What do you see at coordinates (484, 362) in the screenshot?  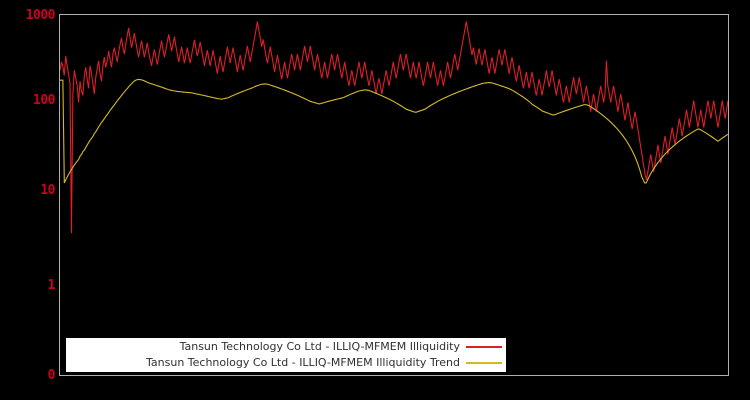 I see `legend-swatch-illiquidity-trend` at bounding box center [484, 362].